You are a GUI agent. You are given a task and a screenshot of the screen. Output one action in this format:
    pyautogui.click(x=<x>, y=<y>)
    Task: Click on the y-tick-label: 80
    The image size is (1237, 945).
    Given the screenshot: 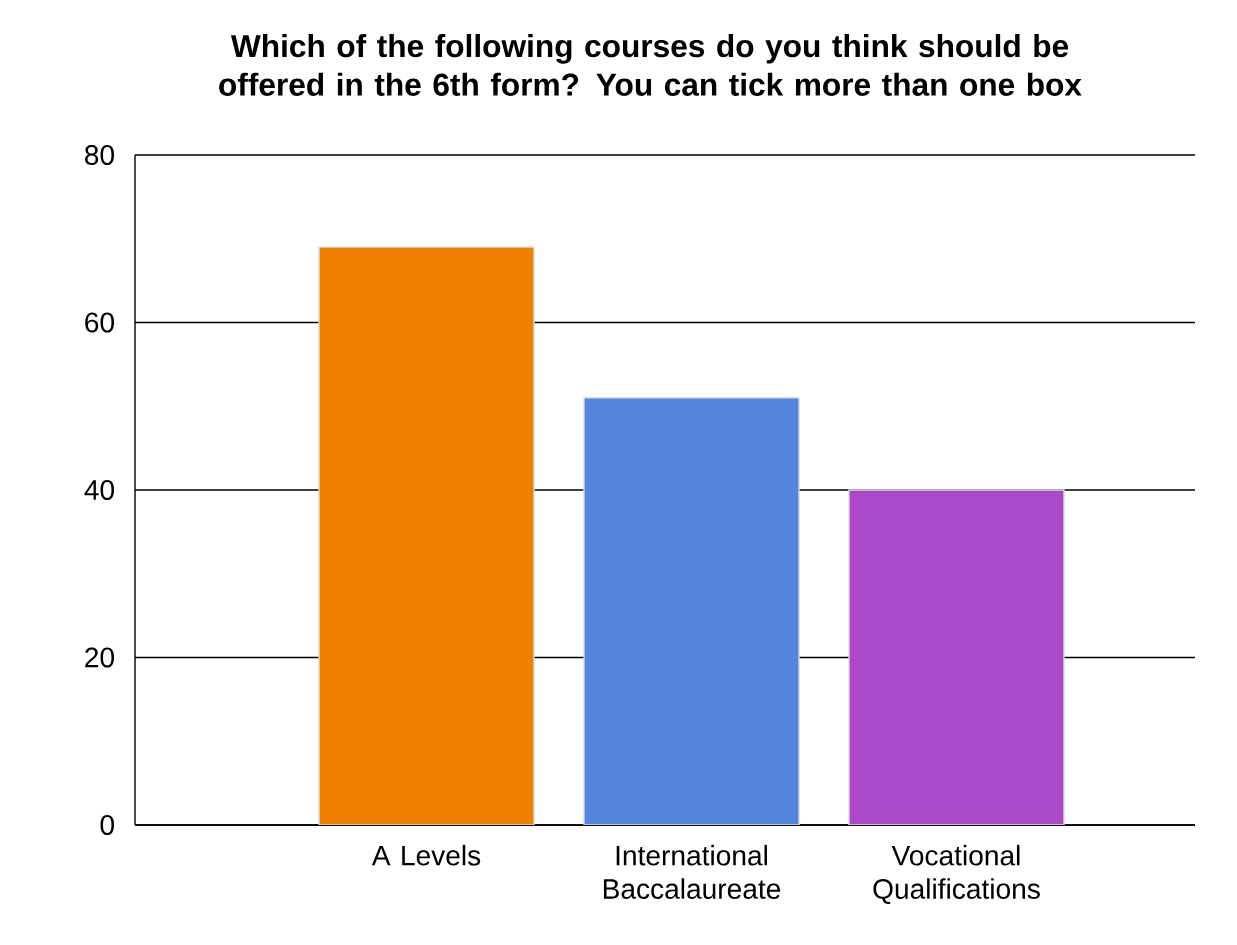 What is the action you would take?
    pyautogui.click(x=99, y=155)
    